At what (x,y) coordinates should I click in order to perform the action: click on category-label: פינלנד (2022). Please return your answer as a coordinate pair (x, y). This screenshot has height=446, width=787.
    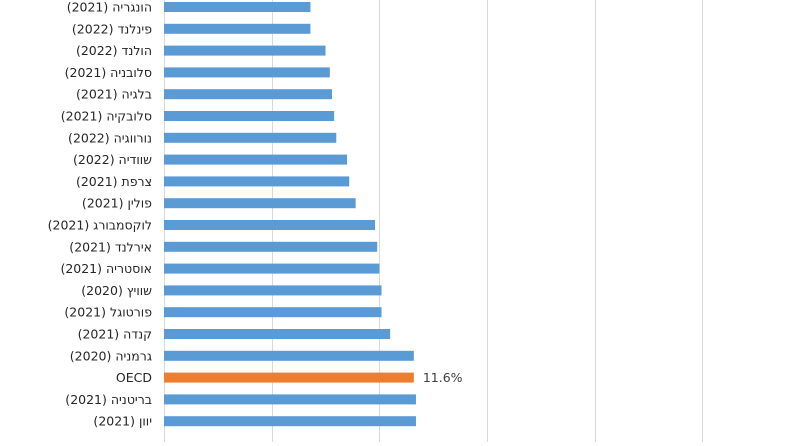
    Looking at the image, I should click on (112, 28).